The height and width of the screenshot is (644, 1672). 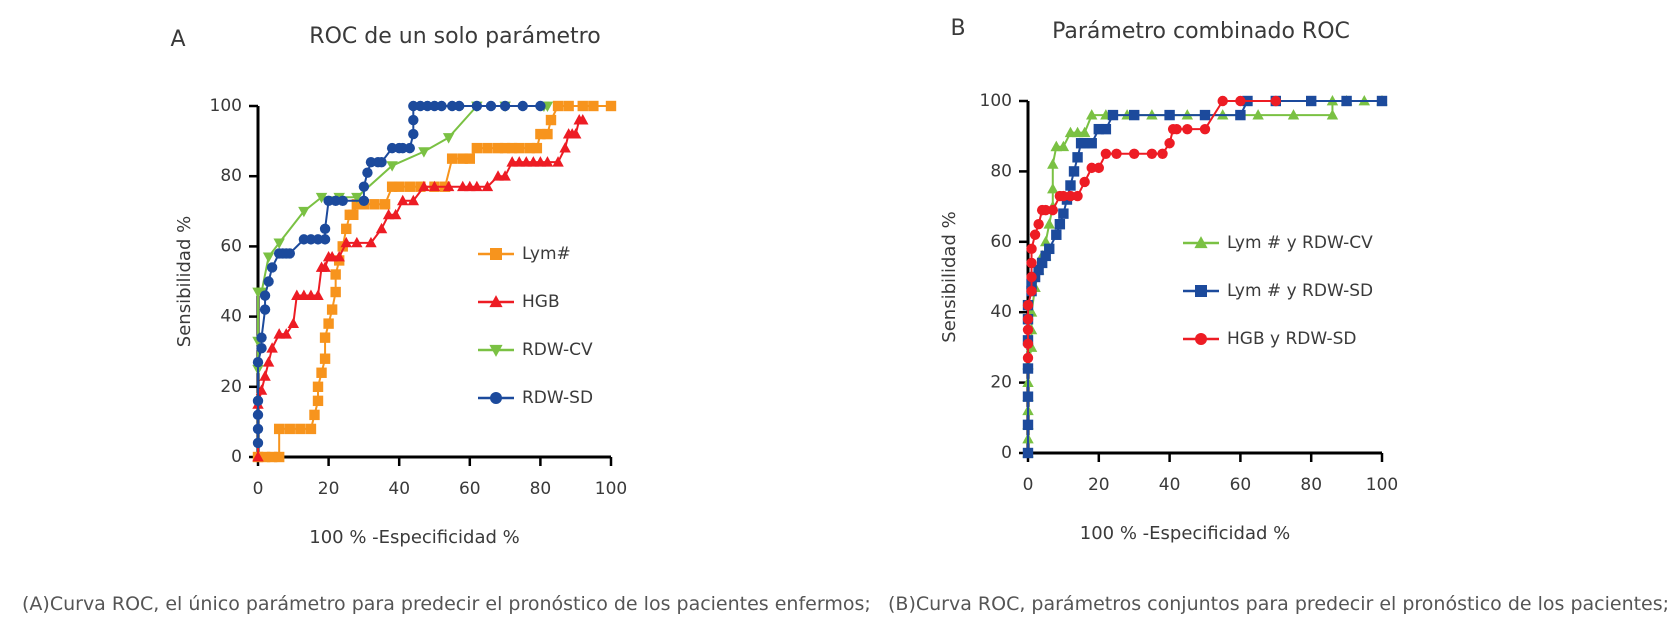 What do you see at coordinates (1028, 485) in the screenshot?
I see `x-tick-label: 0` at bounding box center [1028, 485].